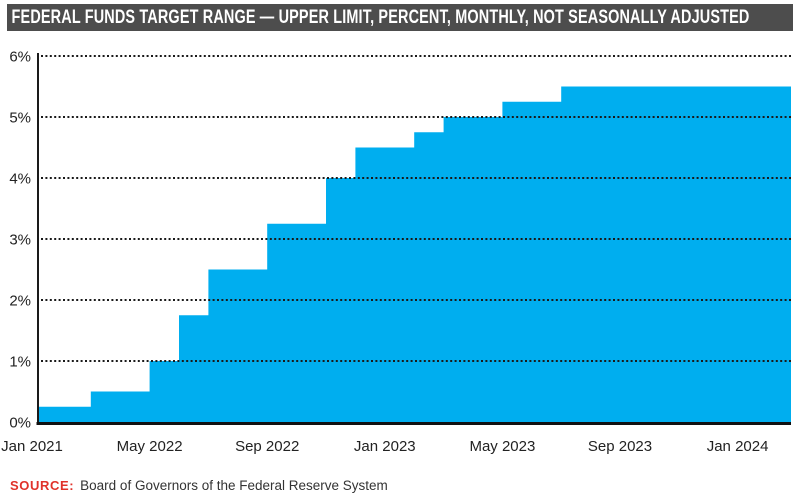  I want to click on x-tick-label: May 2022, so click(150, 446).